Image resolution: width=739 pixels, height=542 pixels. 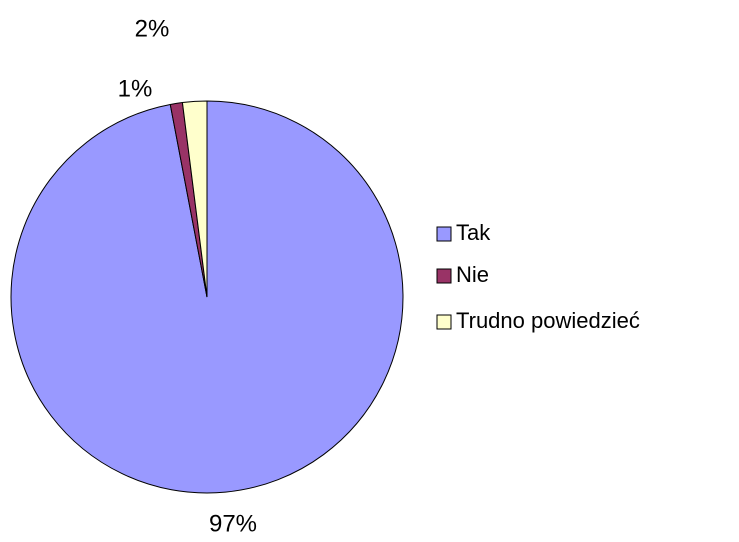 What do you see at coordinates (233, 523) in the screenshot?
I see `data-label: 97%` at bounding box center [233, 523].